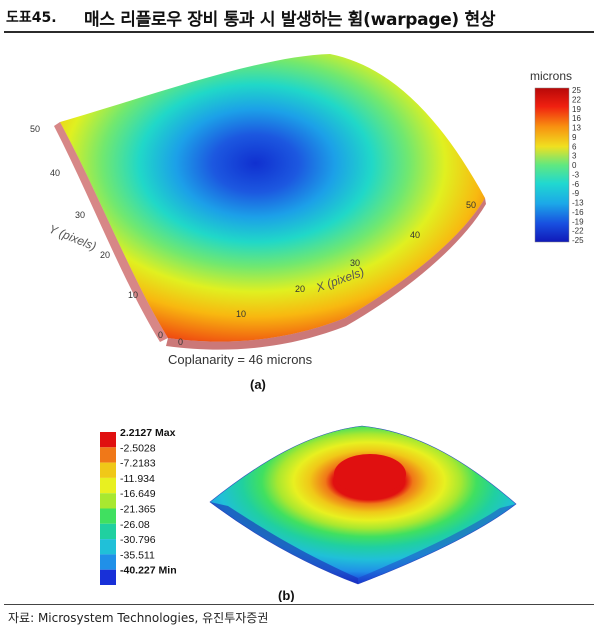 The height and width of the screenshot is (635, 598). Describe the element at coordinates (180, 342) in the screenshot. I see `x-tick-label: 0` at that location.